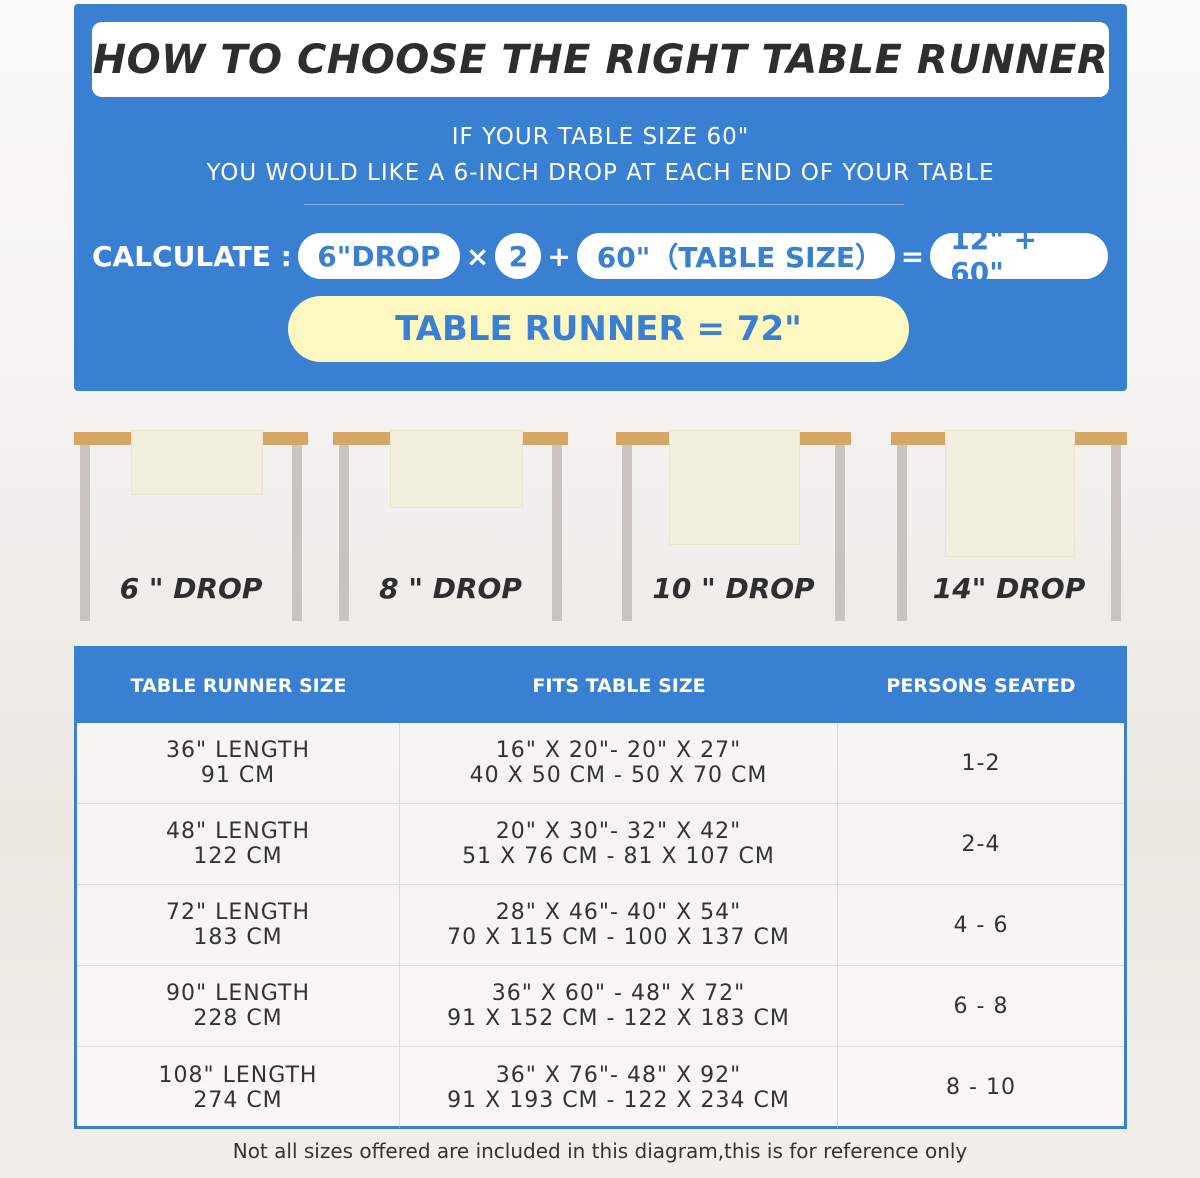 The height and width of the screenshot is (1178, 1200). What do you see at coordinates (450, 526) in the screenshot?
I see `drop-illustration-8: 8 " DROP` at bounding box center [450, 526].